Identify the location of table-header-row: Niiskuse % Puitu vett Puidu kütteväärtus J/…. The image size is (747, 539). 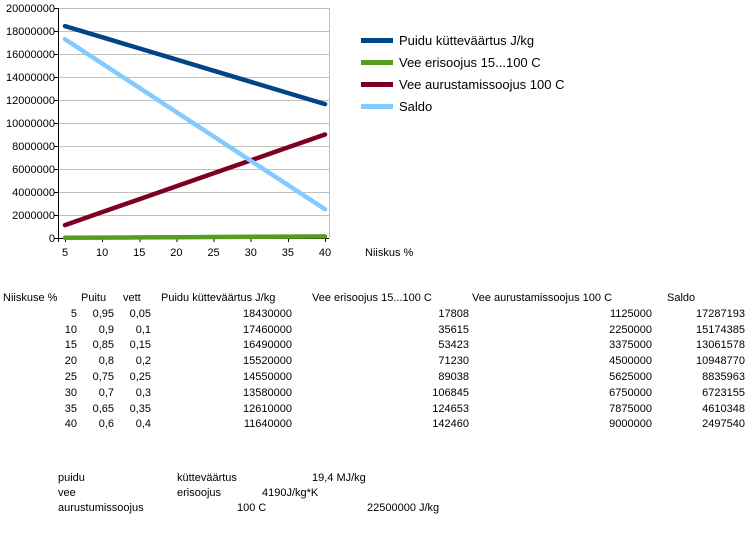
(373, 299).